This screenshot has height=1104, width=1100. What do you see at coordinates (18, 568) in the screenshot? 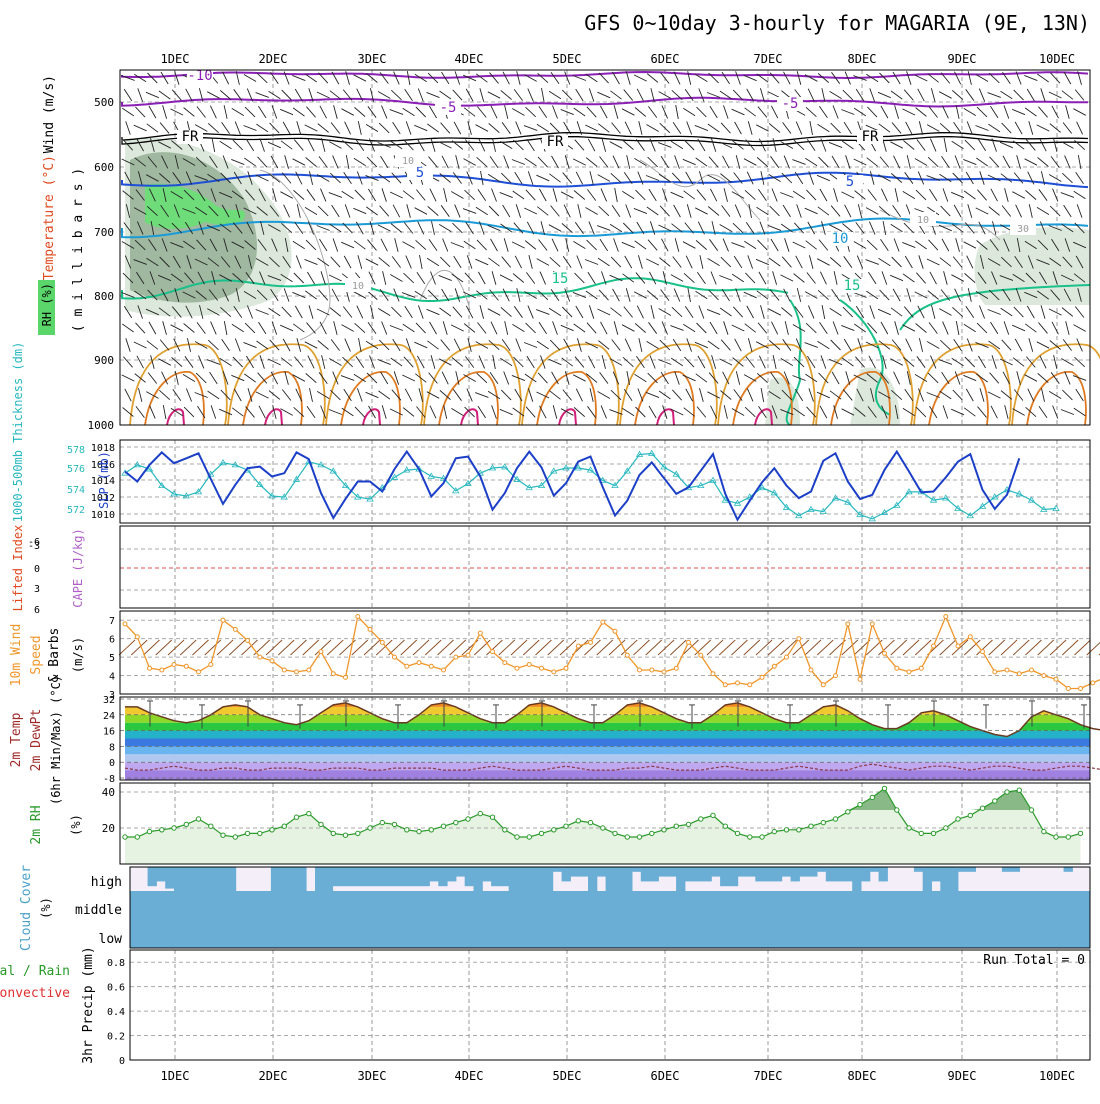
I see `cape-ylabel-li: Lifted Index` at bounding box center [18, 568].